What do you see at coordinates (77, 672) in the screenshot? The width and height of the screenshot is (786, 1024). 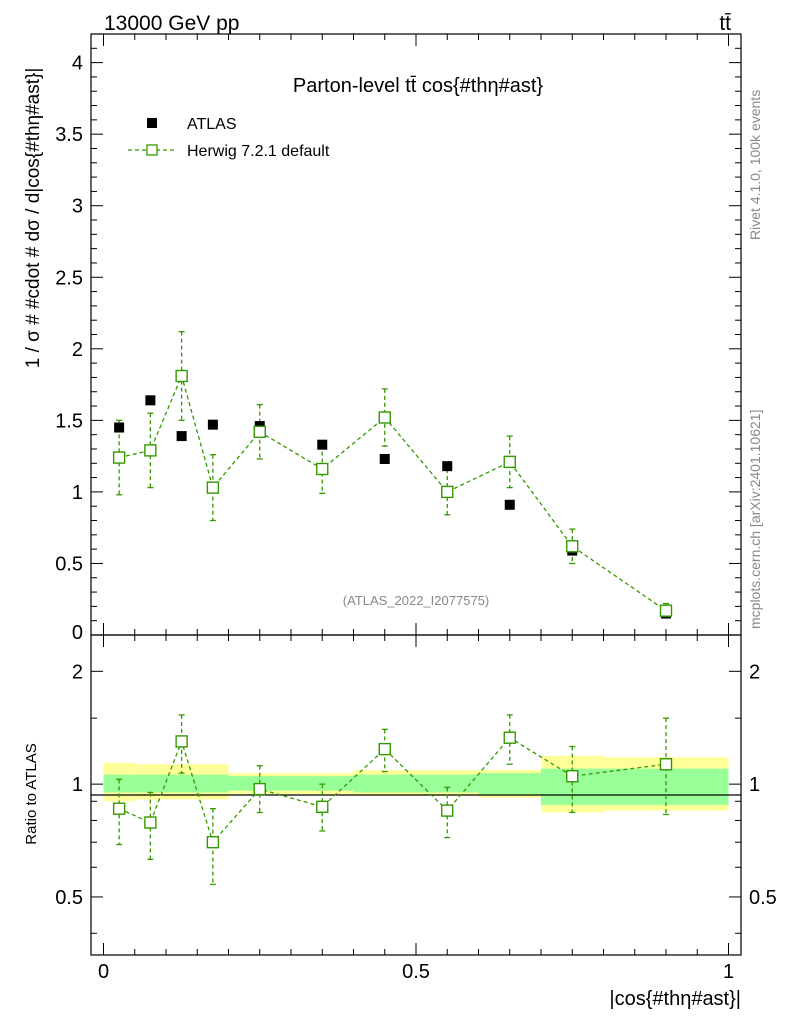 I see `ratio-y-tick-label: 2` at bounding box center [77, 672].